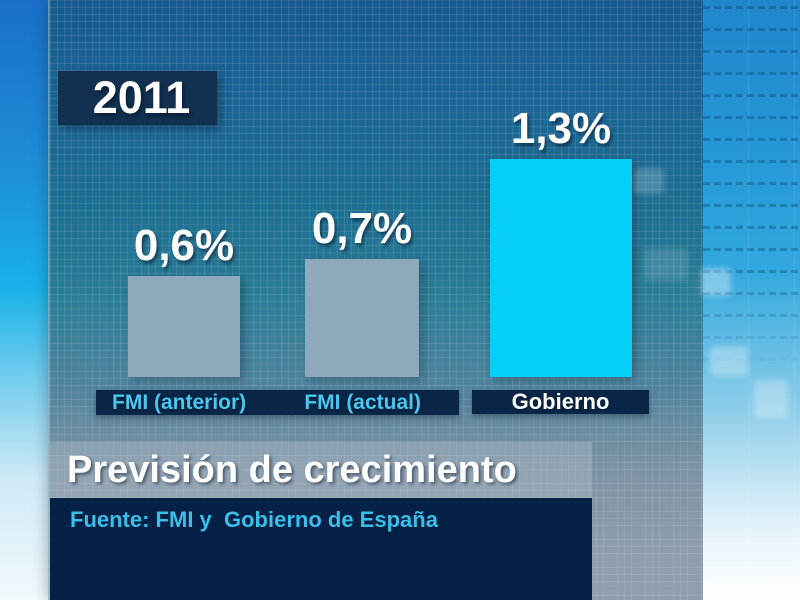 This screenshot has height=600, width=800. I want to click on fmi-actual-bar, so click(362, 318).